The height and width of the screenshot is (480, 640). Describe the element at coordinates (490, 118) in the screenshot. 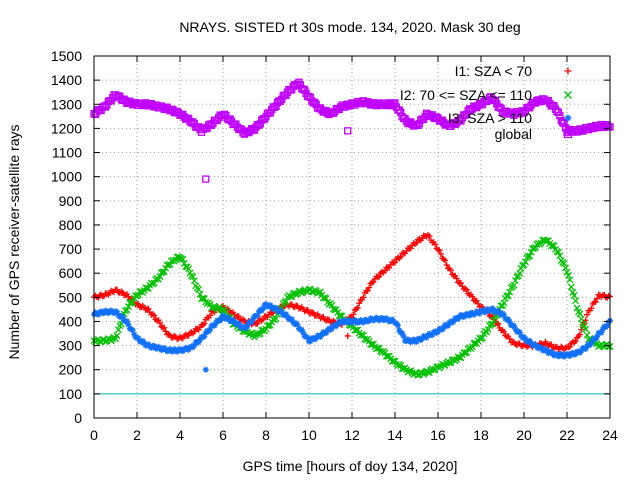

I see `legend-label: I3: SZA > 110` at that location.